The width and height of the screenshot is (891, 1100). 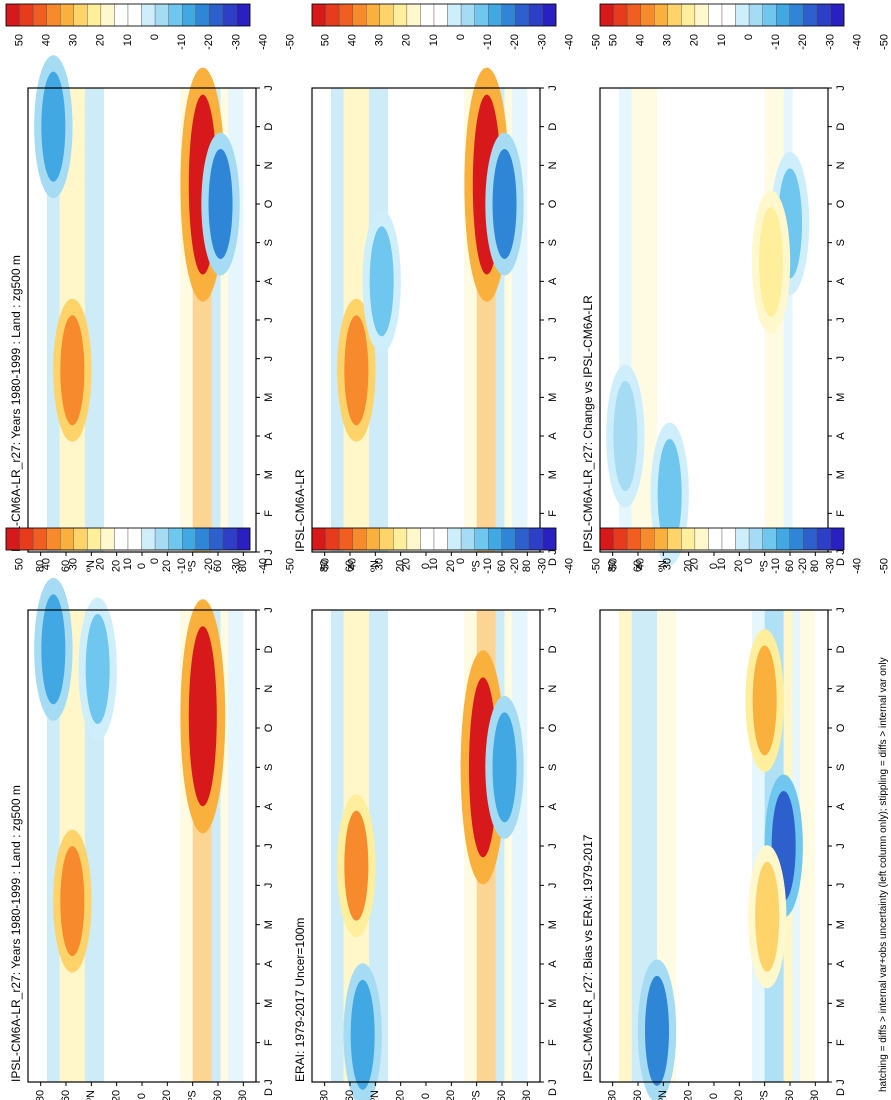 What do you see at coordinates (885, 42) in the screenshot?
I see `colorbar-label: -50` at bounding box center [885, 42].